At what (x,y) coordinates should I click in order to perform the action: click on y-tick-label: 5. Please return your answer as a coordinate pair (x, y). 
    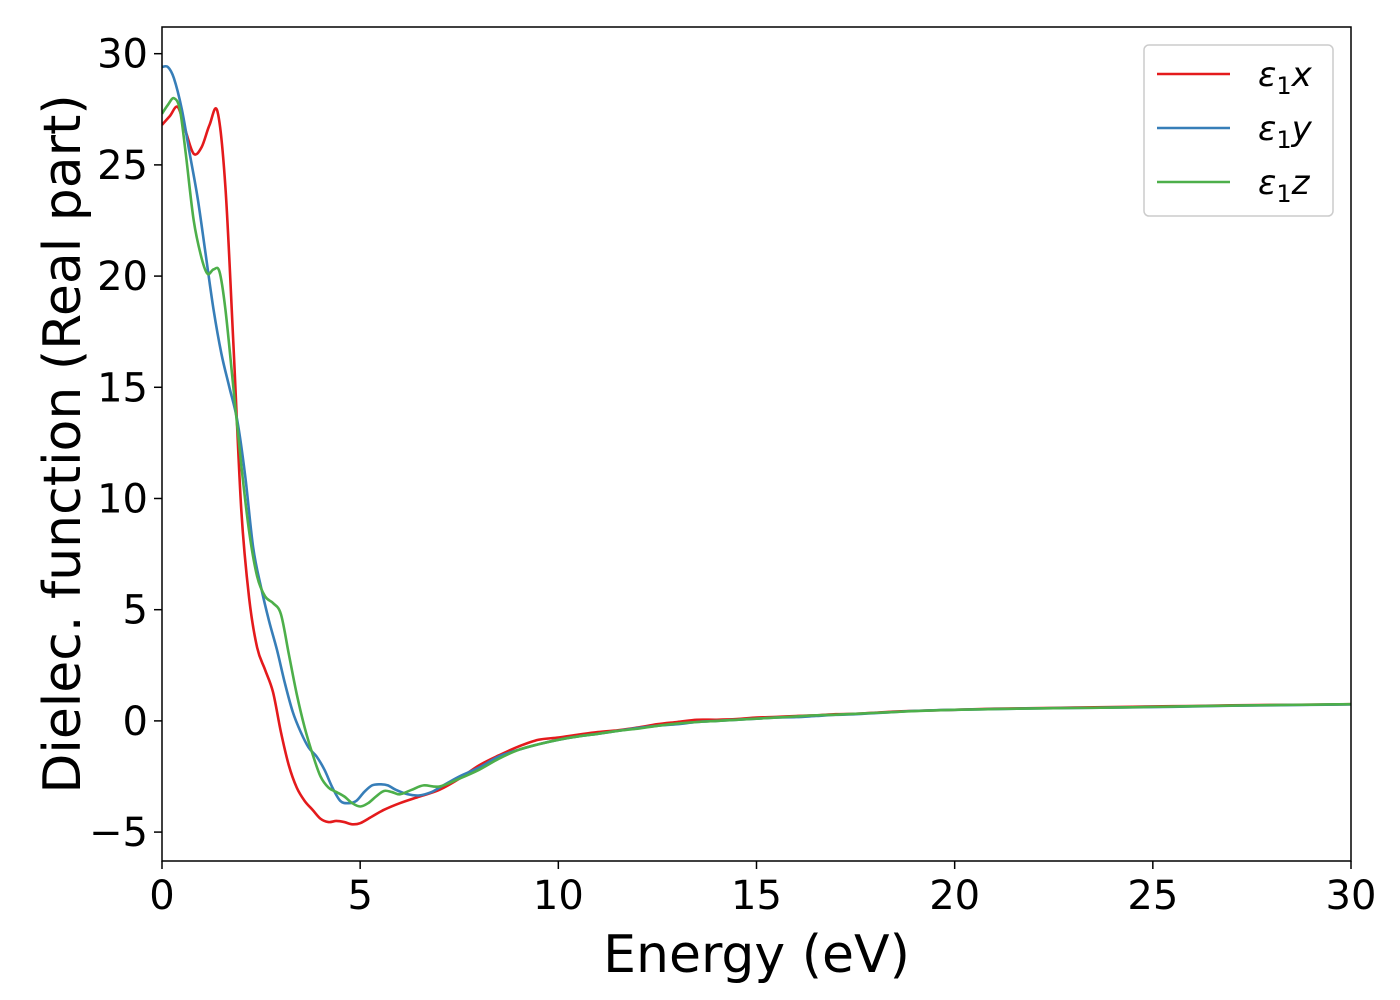
    Looking at the image, I should click on (135, 611).